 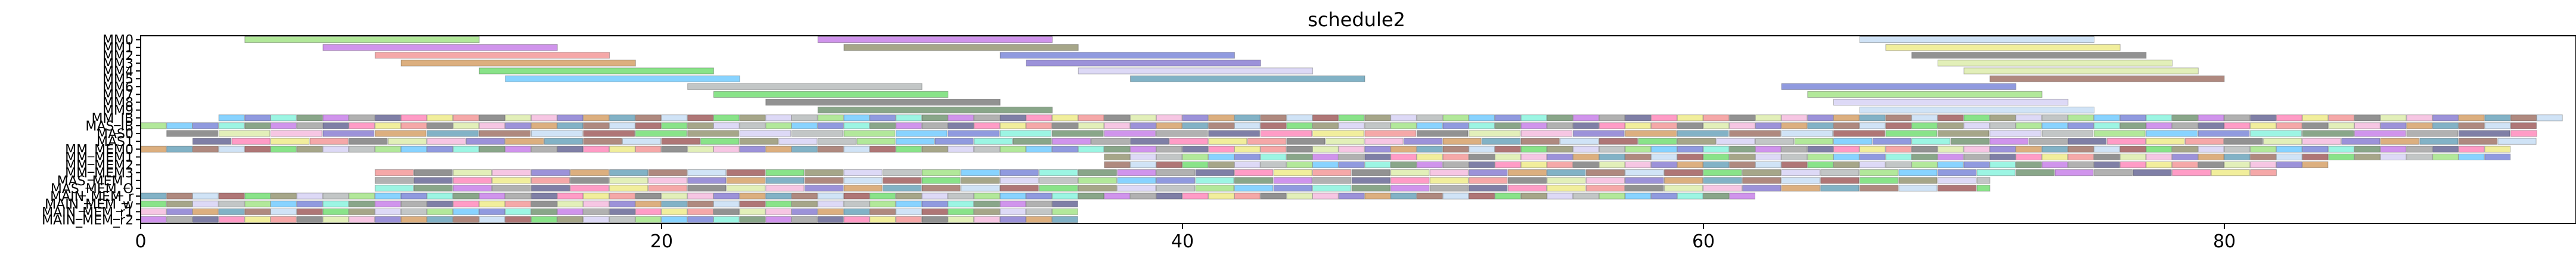 What do you see at coordinates (1186, 238) in the screenshot?
I see `x-axis: 0 20 40 60 80` at bounding box center [1186, 238].